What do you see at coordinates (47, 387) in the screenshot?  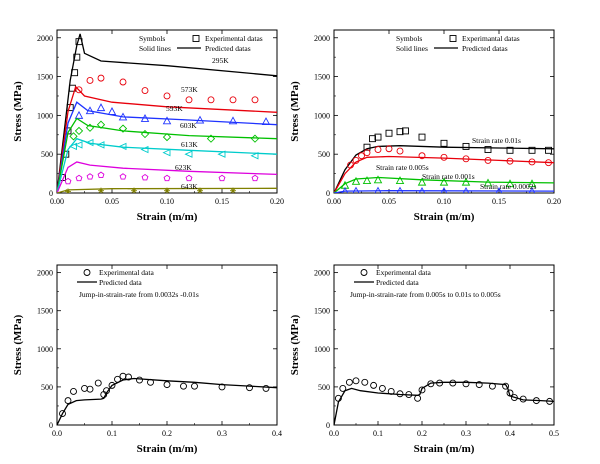 I see `y-tick-label: 500` at bounding box center [47, 387].